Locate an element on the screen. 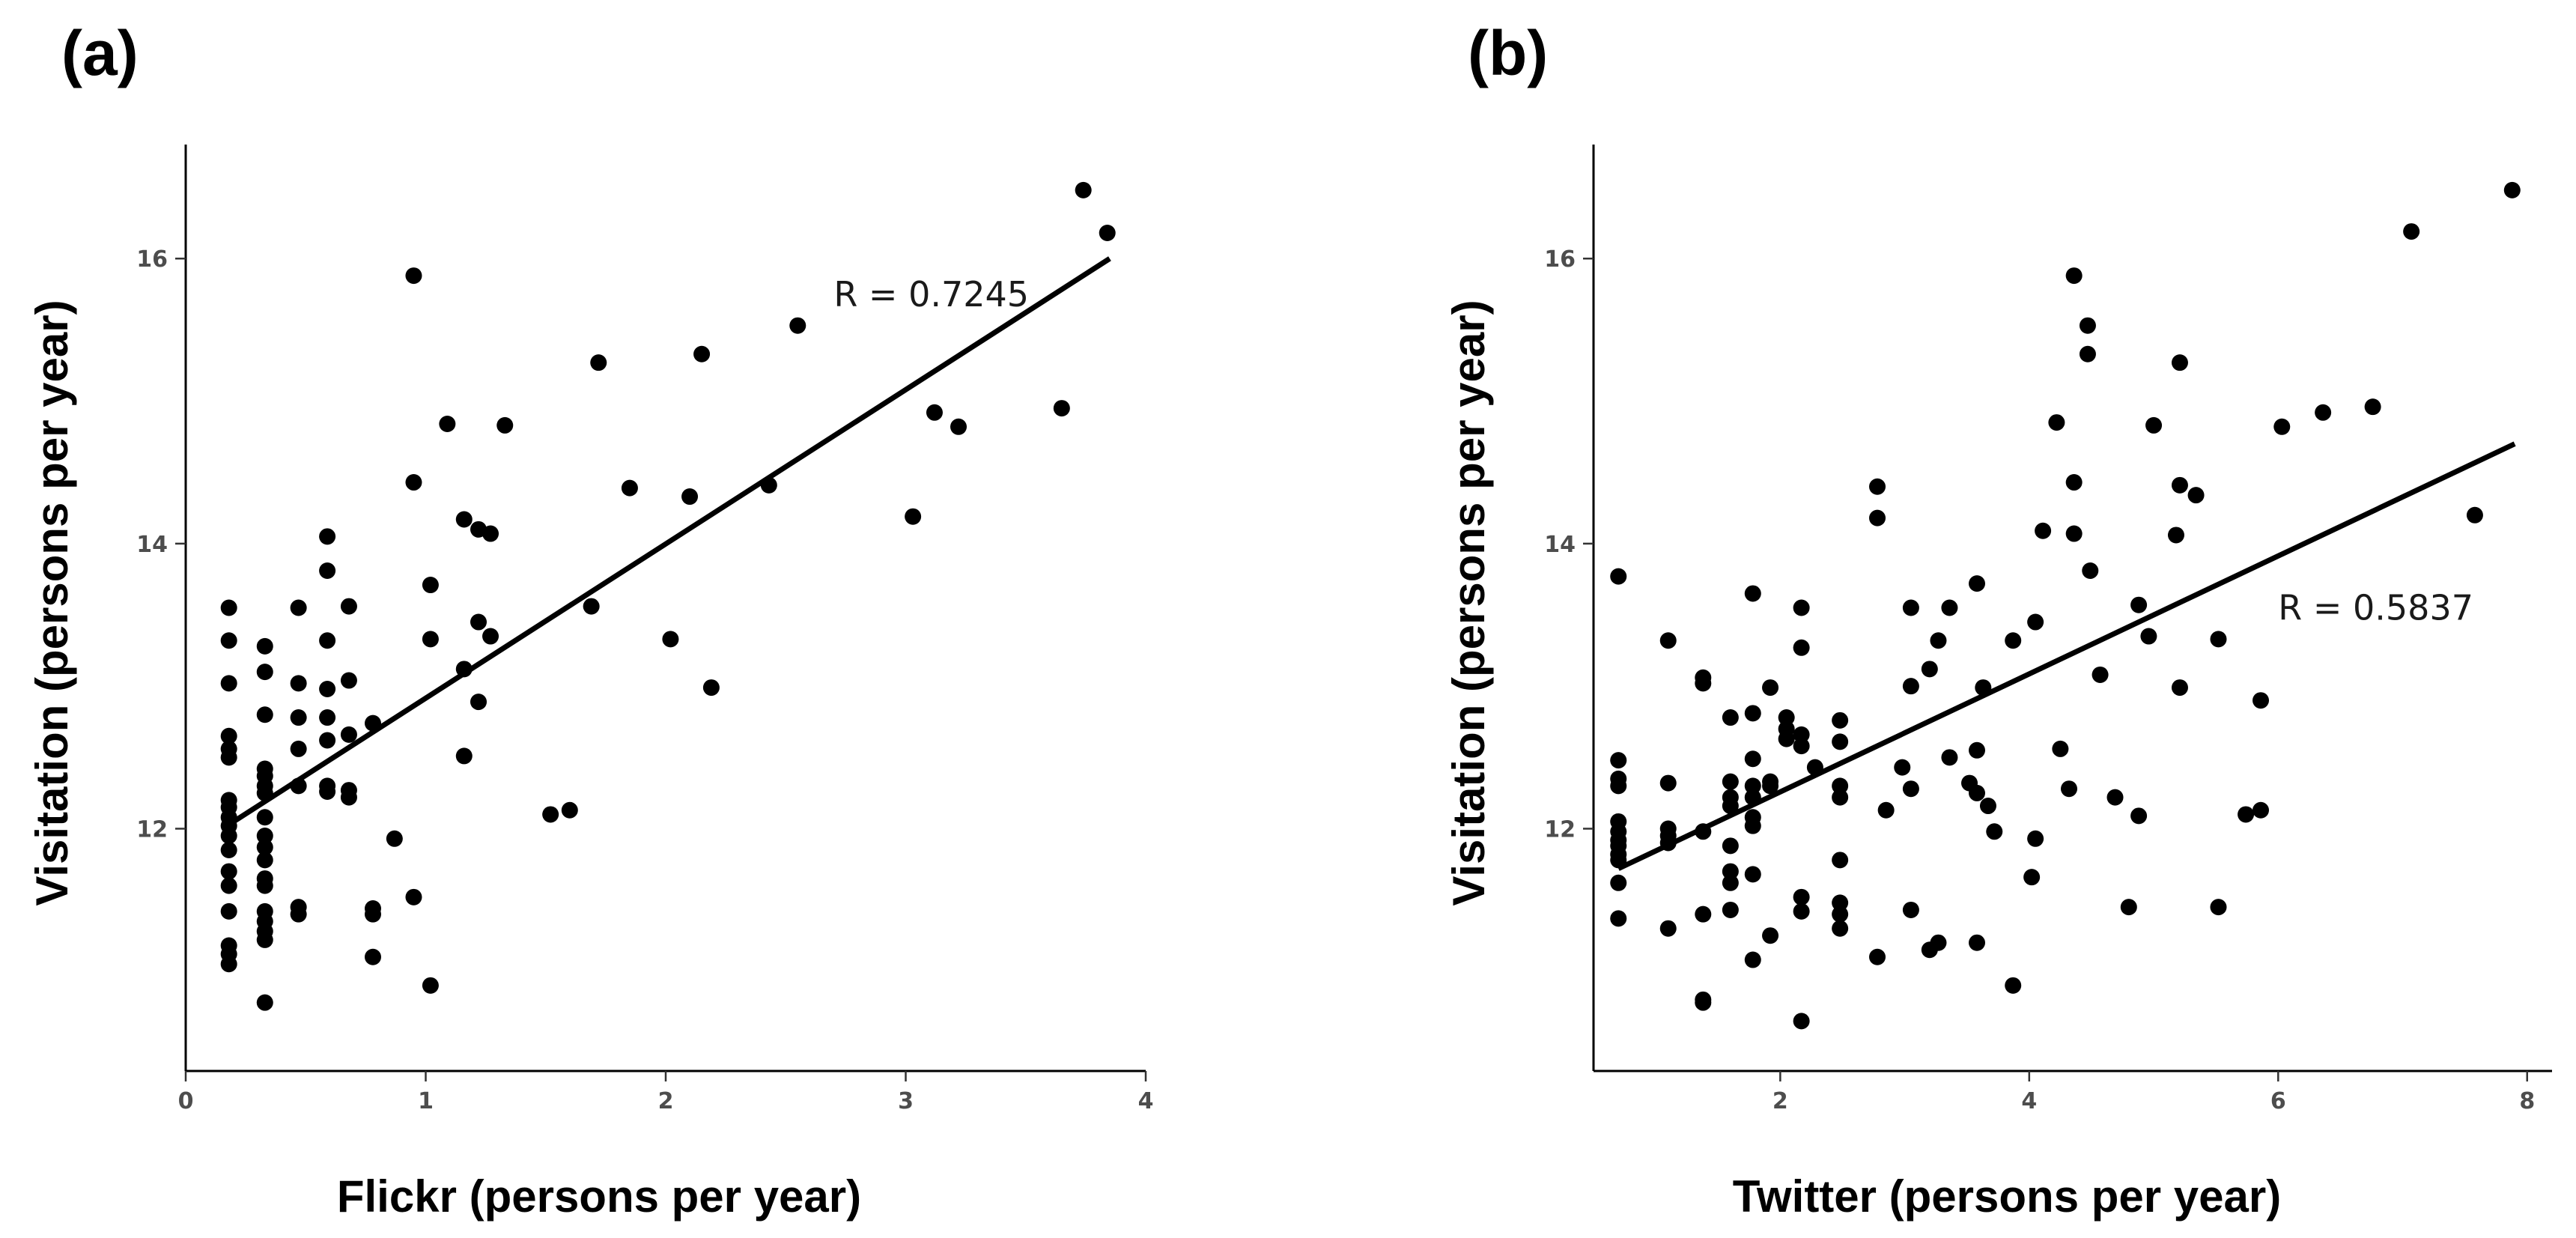  panel-b-fit is located at coordinates (2066, 656).